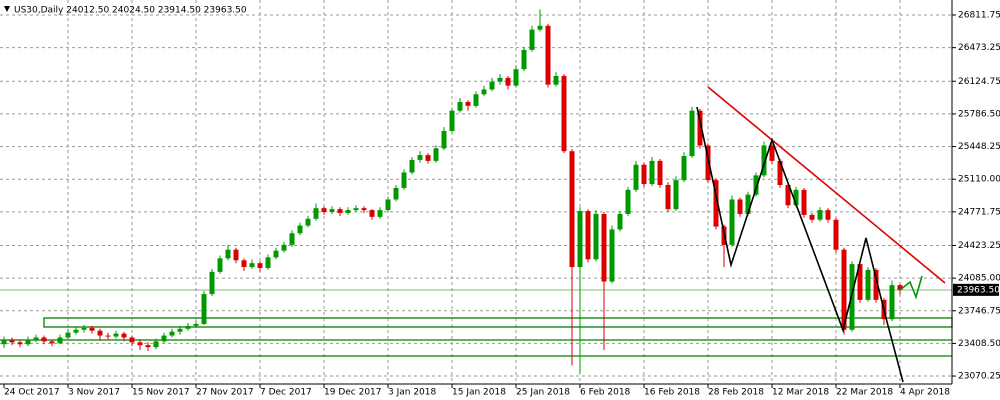 The width and height of the screenshot is (1000, 400). Describe the element at coordinates (979, 114) in the screenshot. I see `y-tick-label: 25786.50` at that location.